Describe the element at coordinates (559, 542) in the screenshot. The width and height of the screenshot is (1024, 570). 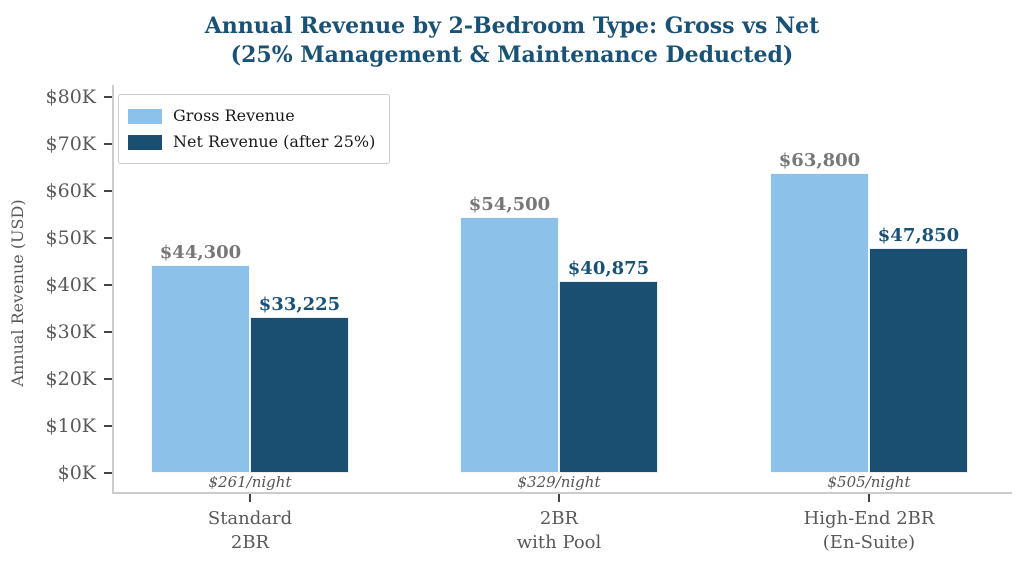
I see `x-category-label-line: with Pool` at that location.